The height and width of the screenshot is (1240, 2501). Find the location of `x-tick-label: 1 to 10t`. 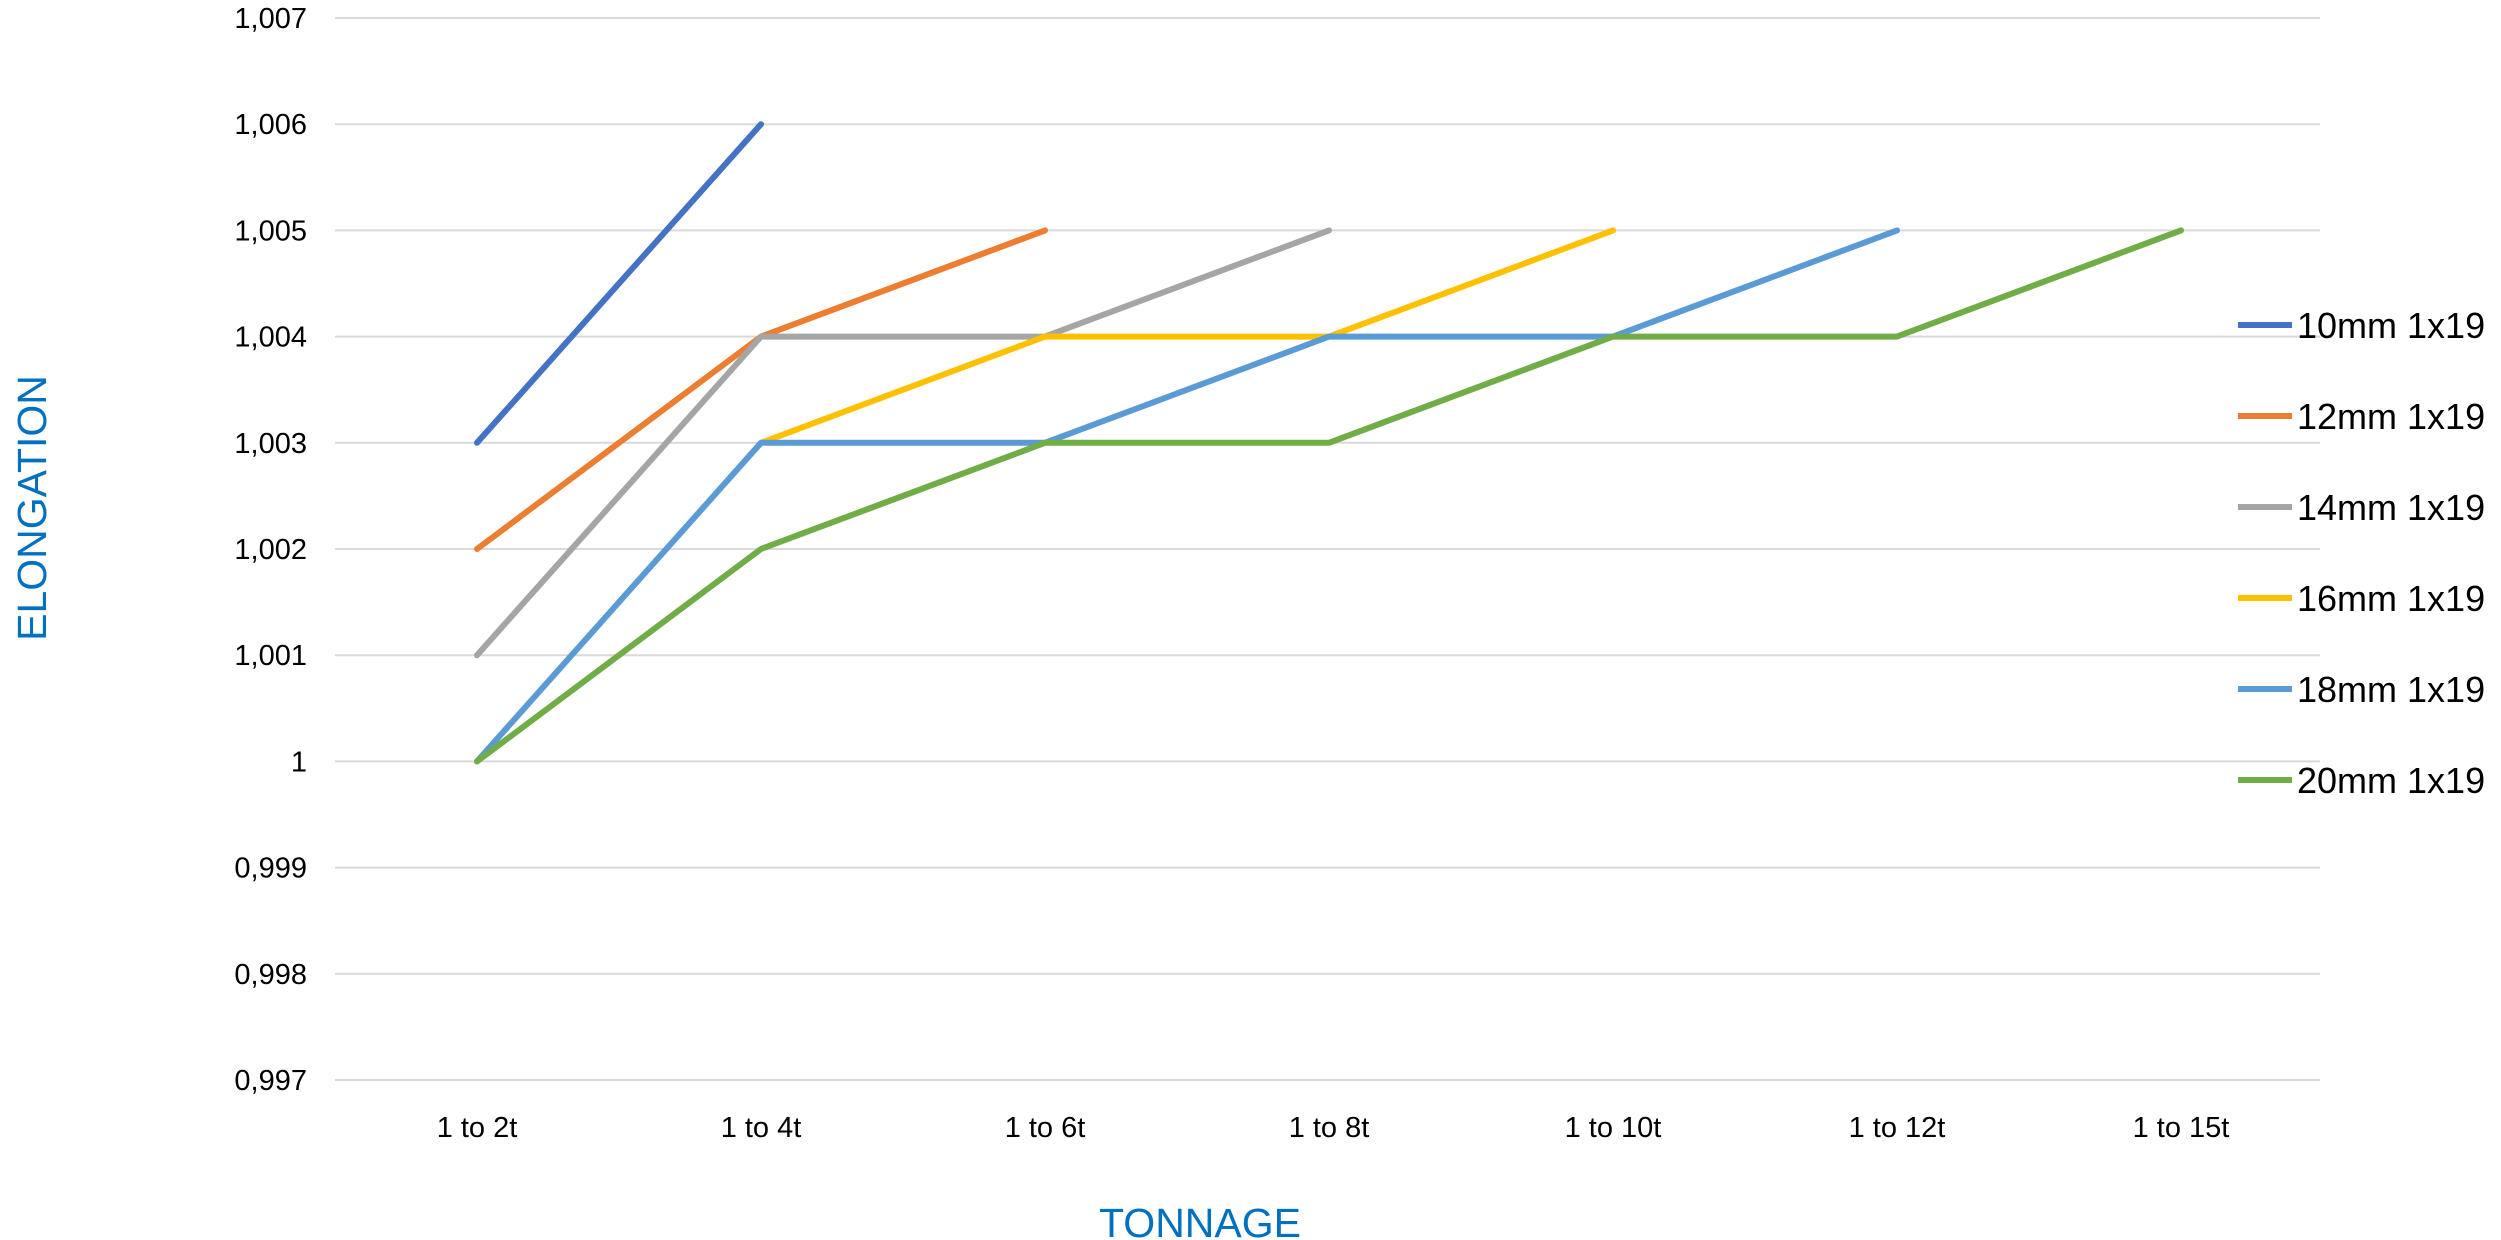

x-tick-label: 1 to 10t is located at coordinates (1613, 1128).